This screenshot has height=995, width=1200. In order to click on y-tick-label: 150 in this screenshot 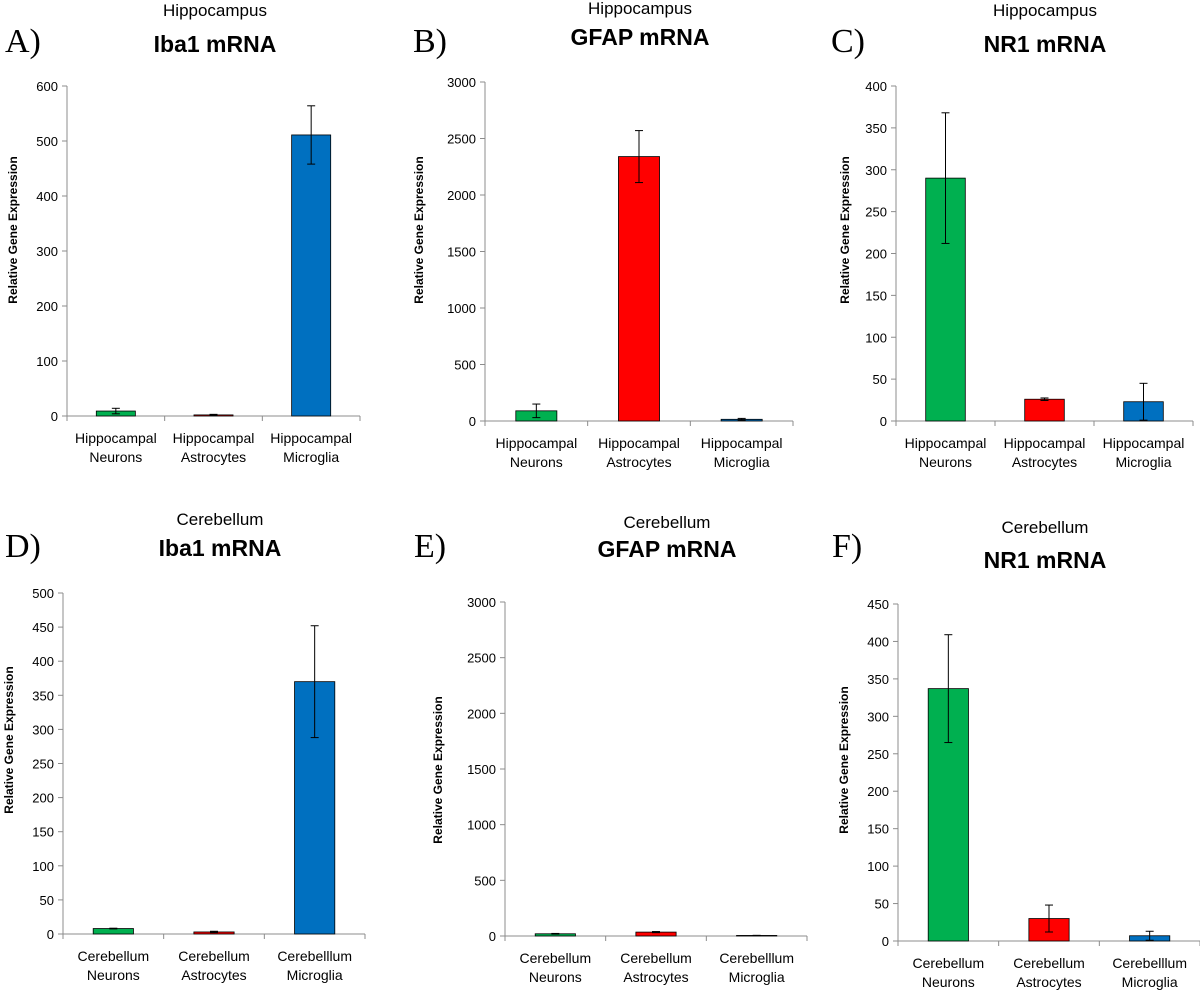, I will do `click(43, 832)`.